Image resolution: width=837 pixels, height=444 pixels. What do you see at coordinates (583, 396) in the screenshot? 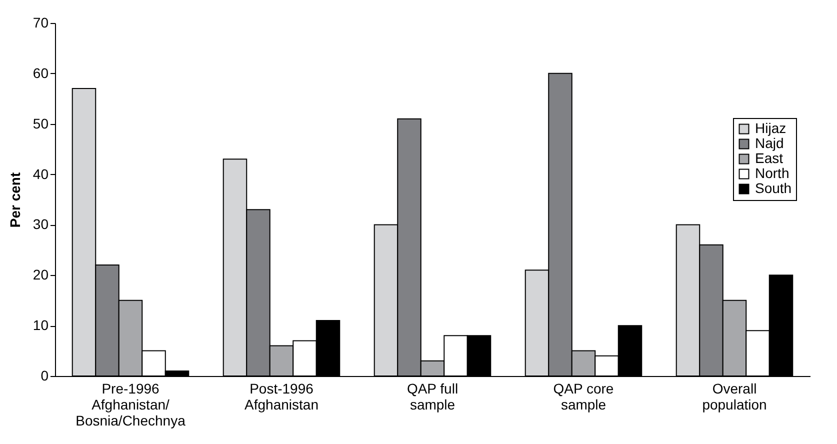
I see `x-tick-label: QAP core sample` at bounding box center [583, 396].